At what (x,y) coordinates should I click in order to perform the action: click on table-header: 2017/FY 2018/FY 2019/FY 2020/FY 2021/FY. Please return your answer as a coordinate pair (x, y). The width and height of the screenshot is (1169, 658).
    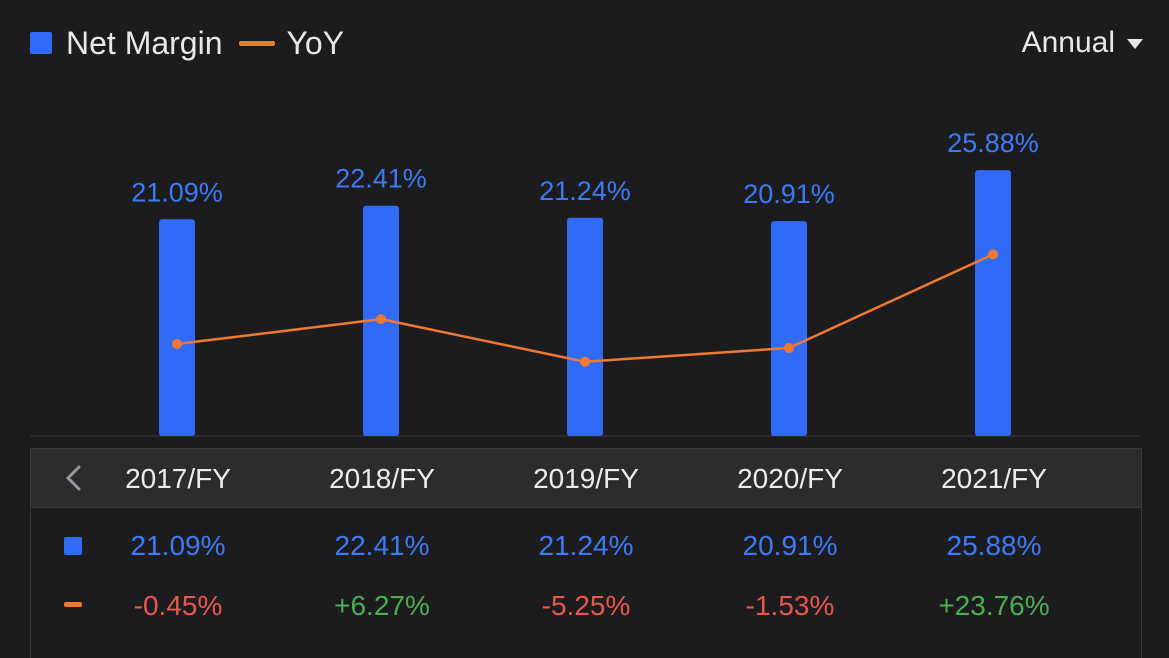
    Looking at the image, I should click on (586, 478).